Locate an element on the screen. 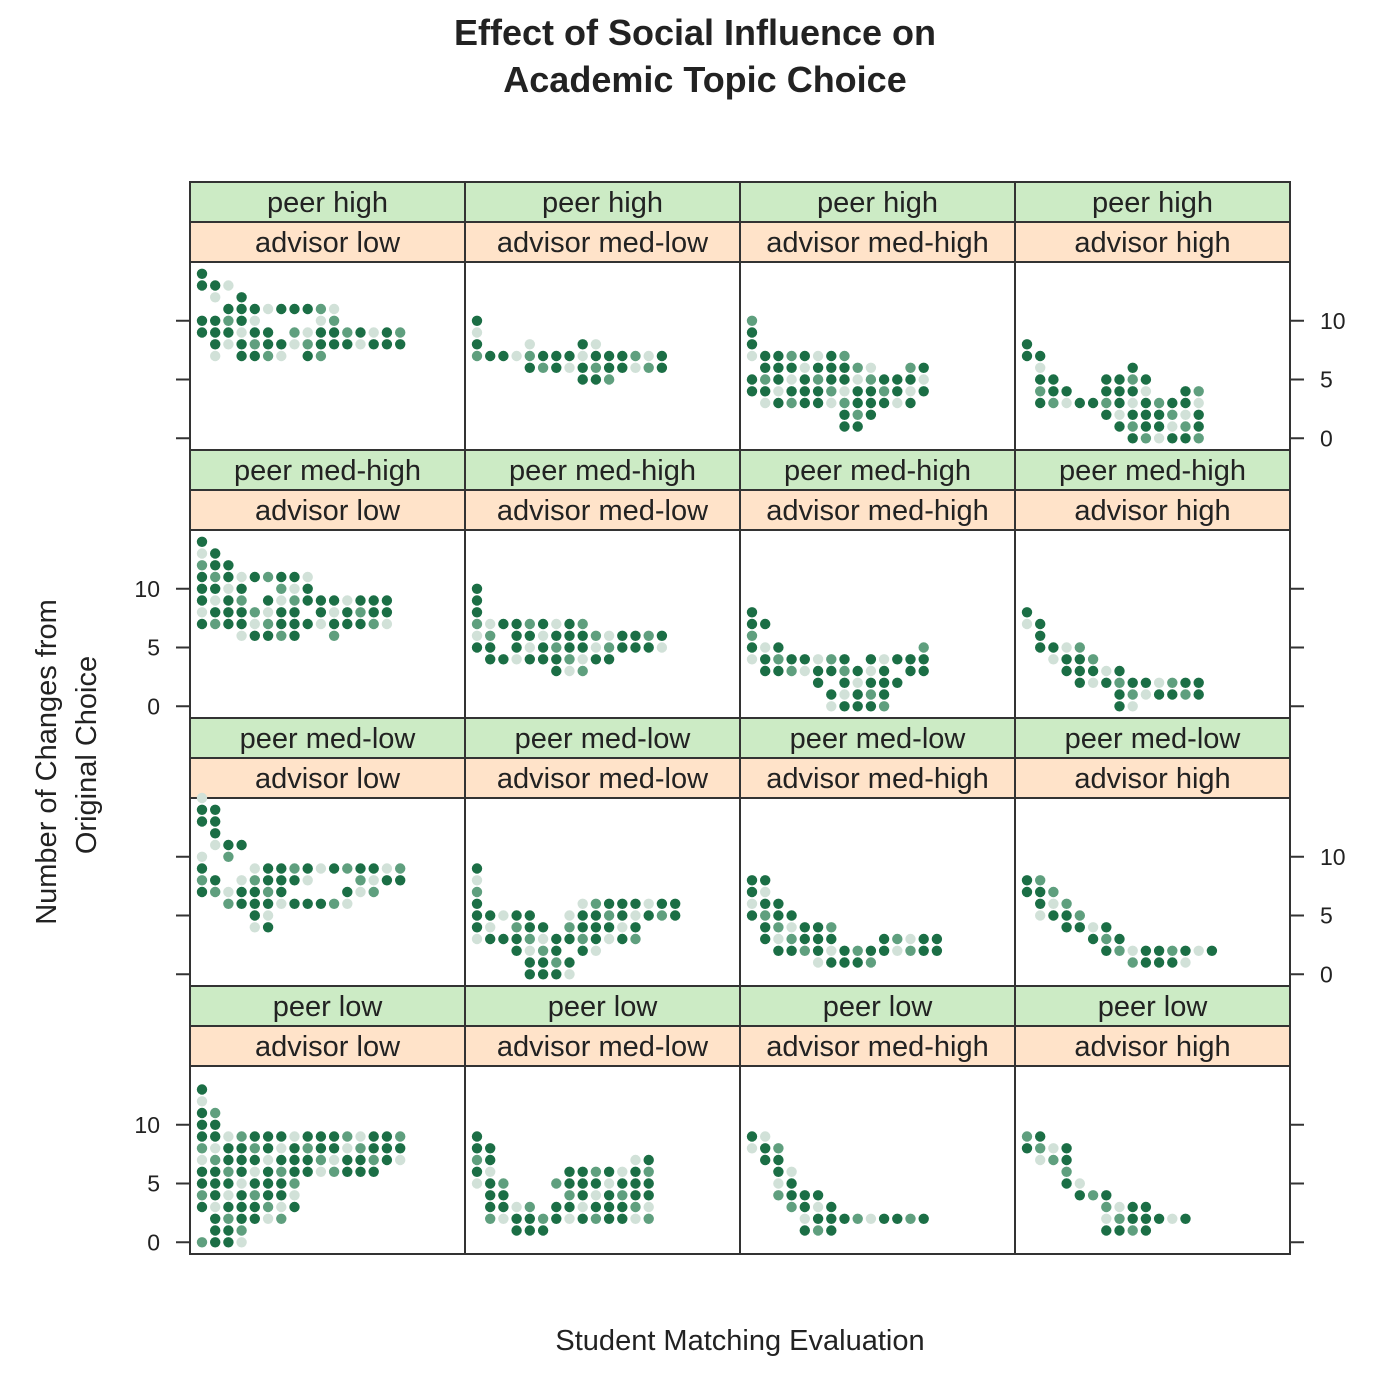  strip-peer-peer-low-advisor-high is located at coordinates (1152, 1006).